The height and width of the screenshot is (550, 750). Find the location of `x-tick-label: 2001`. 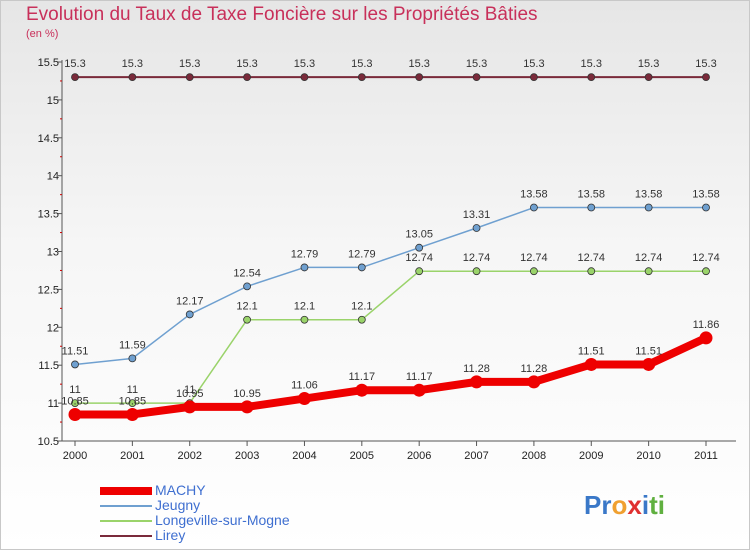

x-tick-label: 2001 is located at coordinates (132, 456).